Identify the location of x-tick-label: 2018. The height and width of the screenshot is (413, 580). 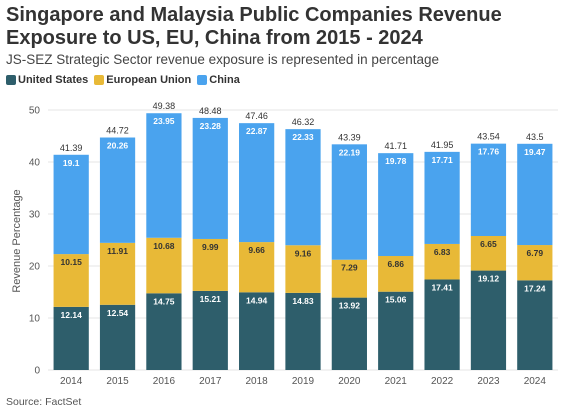
(257, 381).